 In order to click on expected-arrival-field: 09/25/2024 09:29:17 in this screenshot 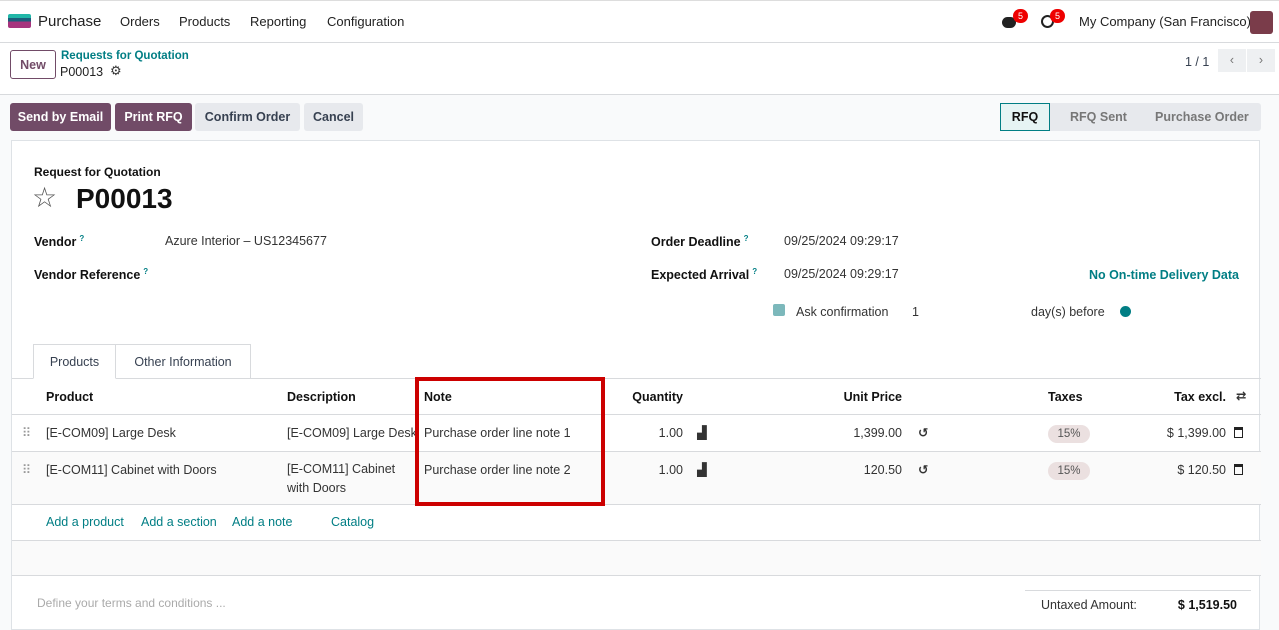, I will do `click(841, 274)`.